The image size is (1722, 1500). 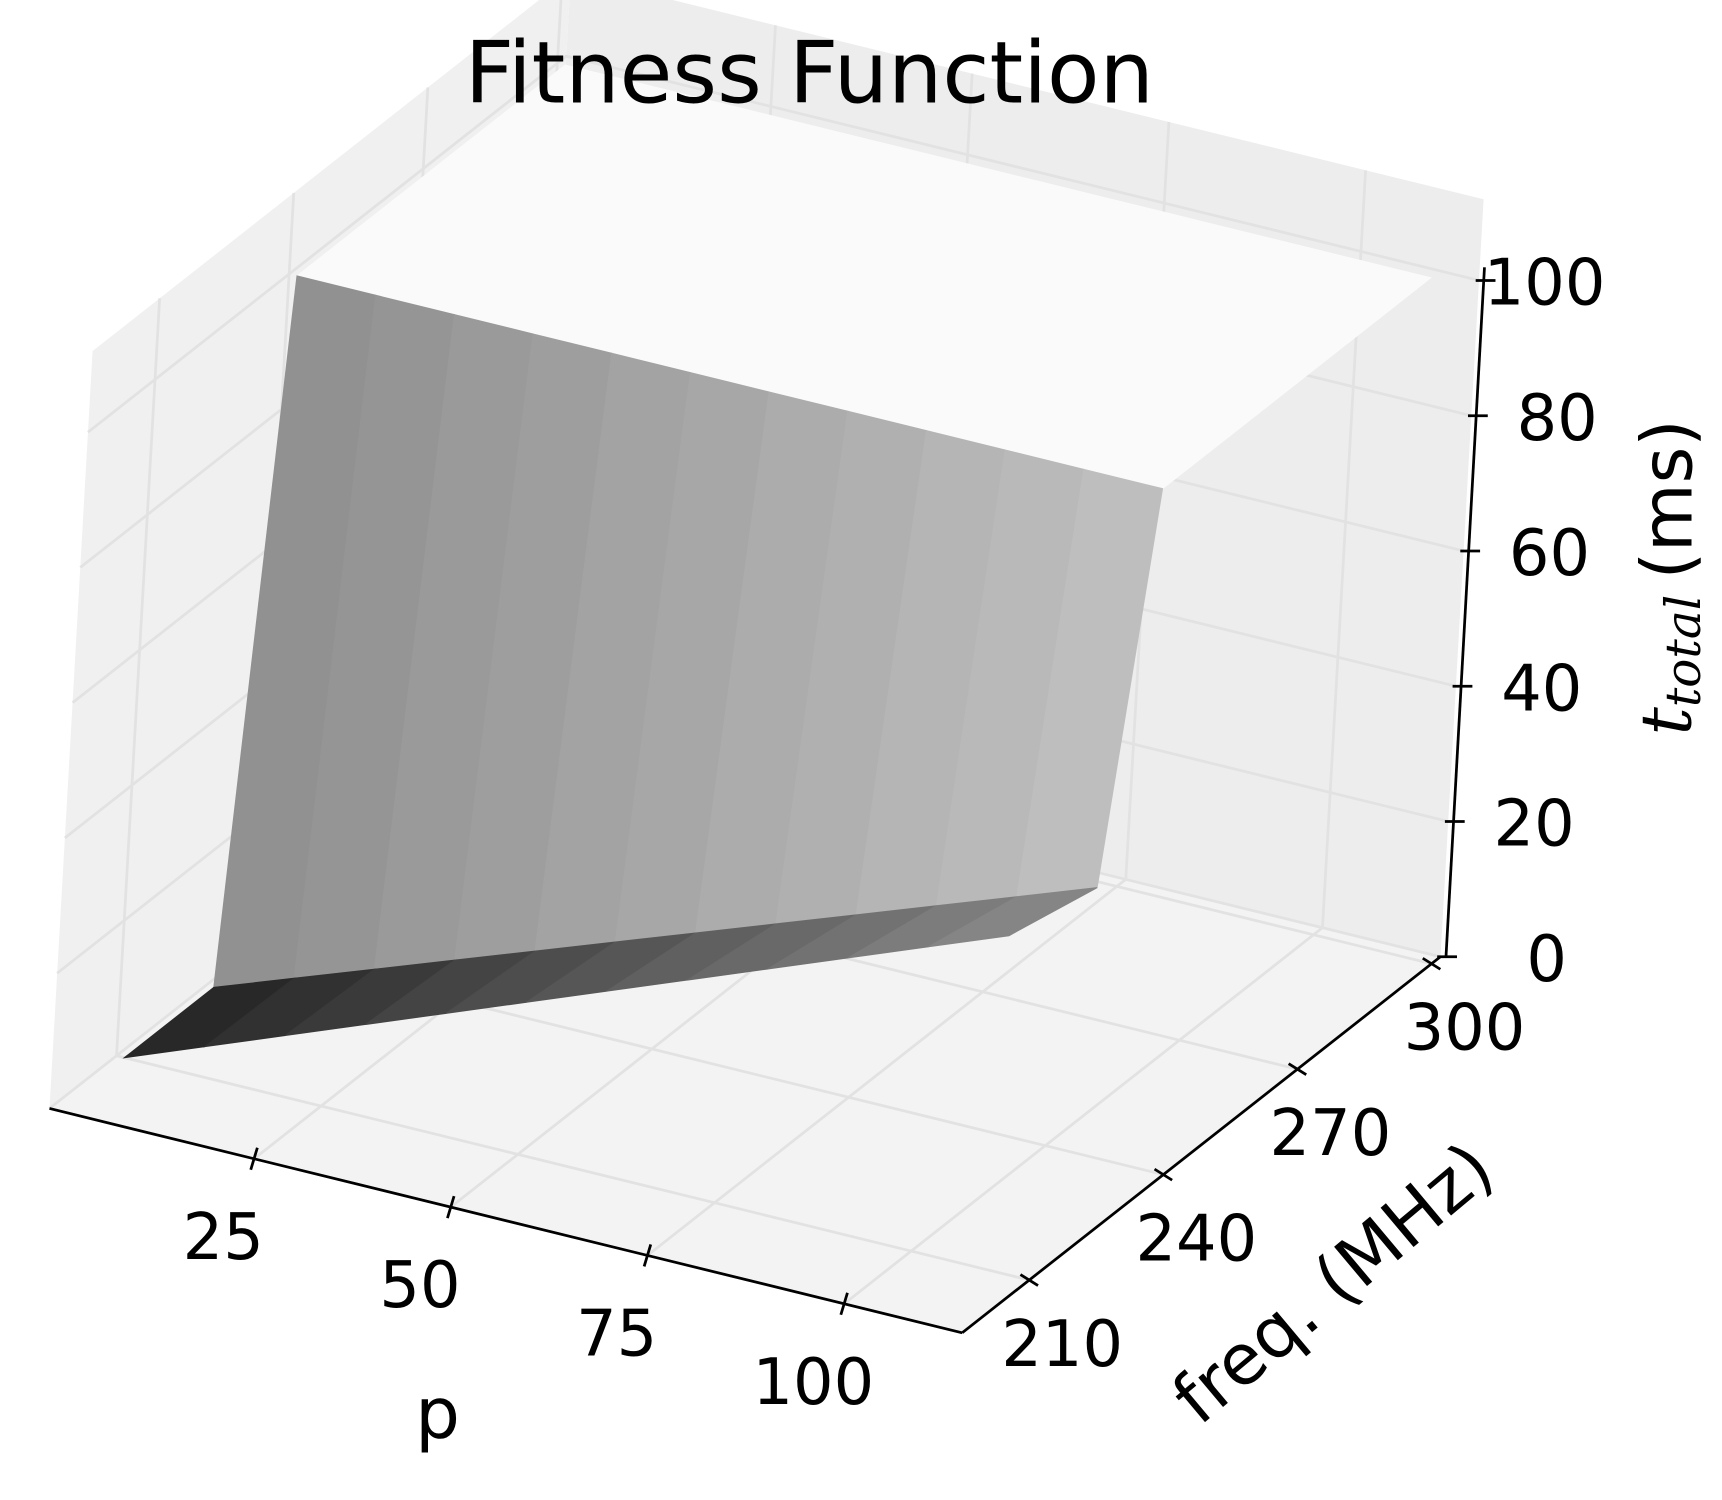 What do you see at coordinates (1534, 825) in the screenshot?
I see `z-tick-label: 20` at bounding box center [1534, 825].